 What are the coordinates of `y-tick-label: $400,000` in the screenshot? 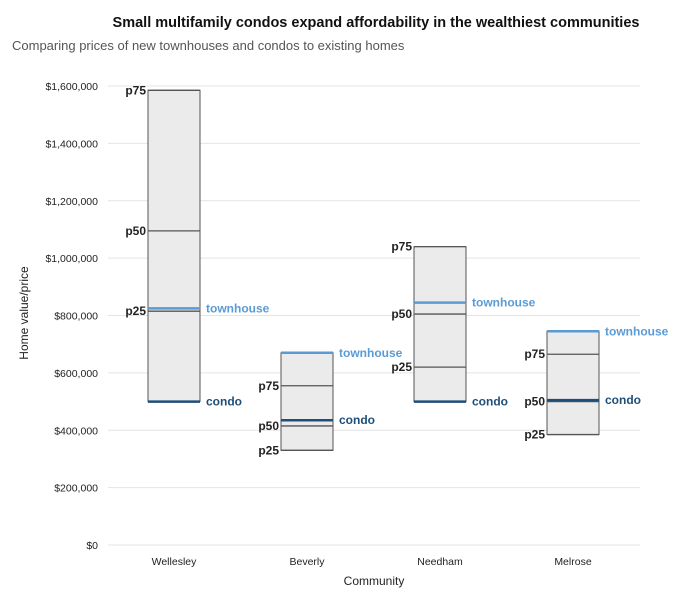 It's located at (76, 431).